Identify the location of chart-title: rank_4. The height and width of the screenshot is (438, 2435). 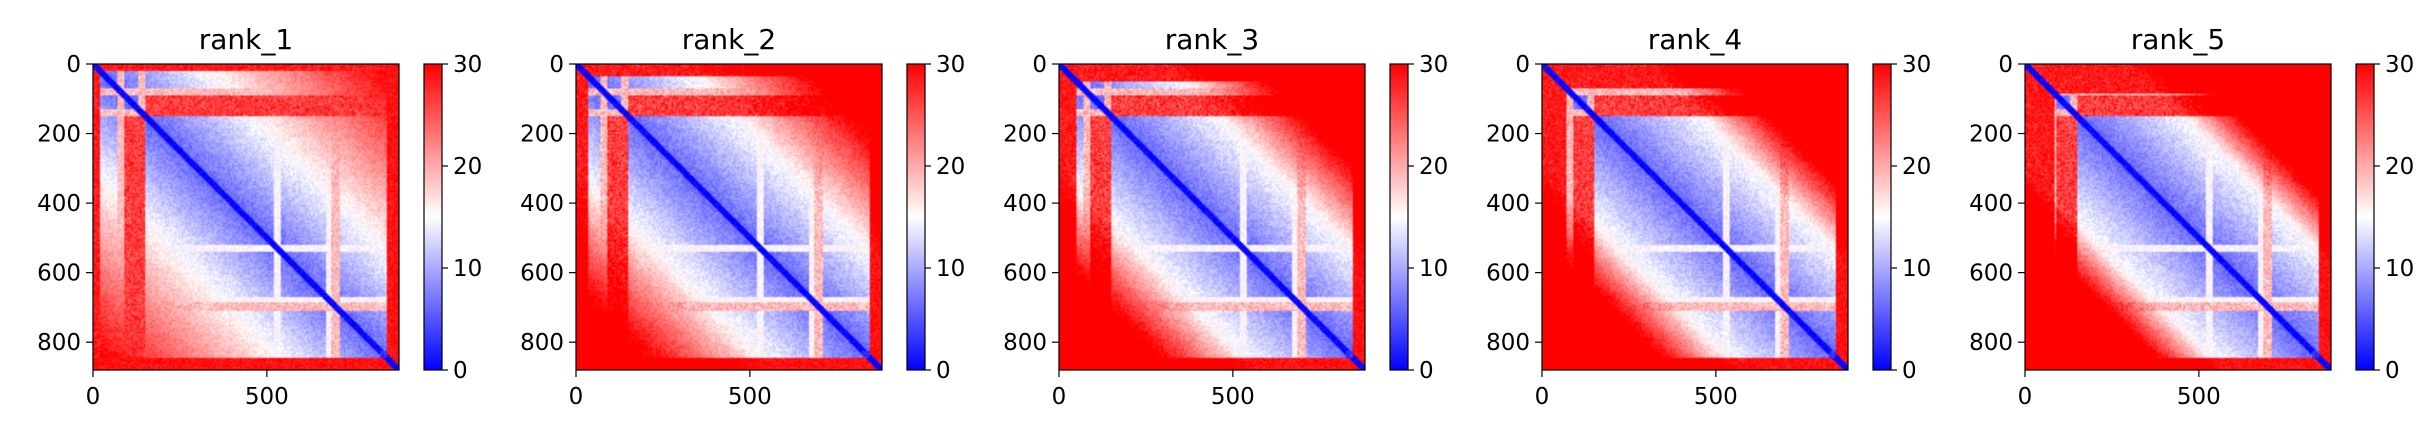
(1695, 39).